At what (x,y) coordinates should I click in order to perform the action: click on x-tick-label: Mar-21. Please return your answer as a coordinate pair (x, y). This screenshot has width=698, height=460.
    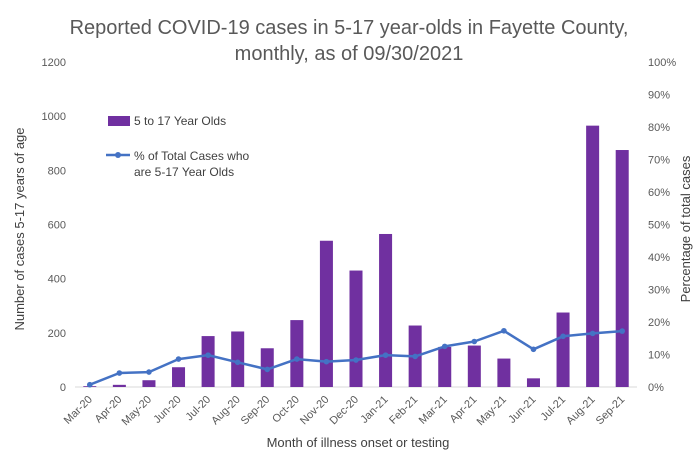
    Looking at the image, I should click on (433, 410).